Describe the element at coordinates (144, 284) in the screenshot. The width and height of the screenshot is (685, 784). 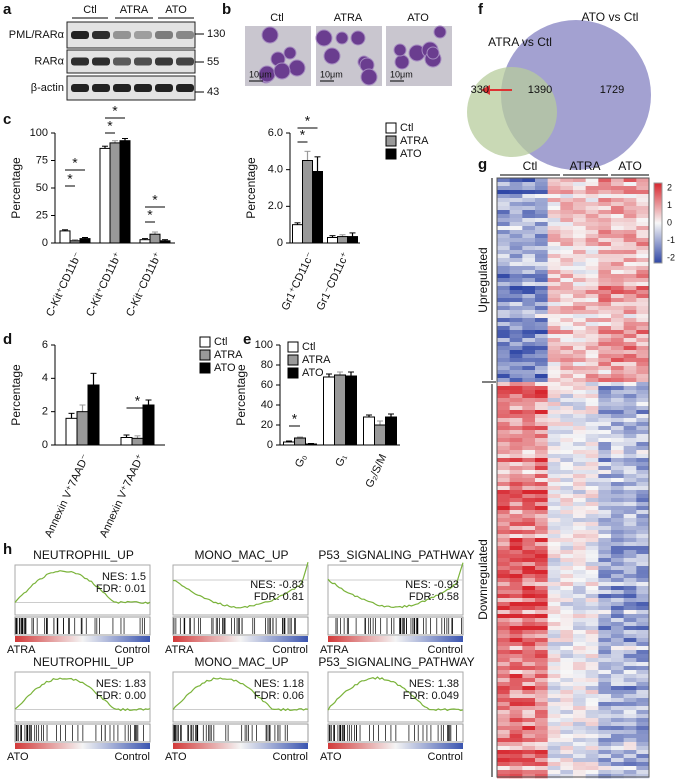
I see `x-tick-label: C-Kit⁻CD11b⁺` at that location.